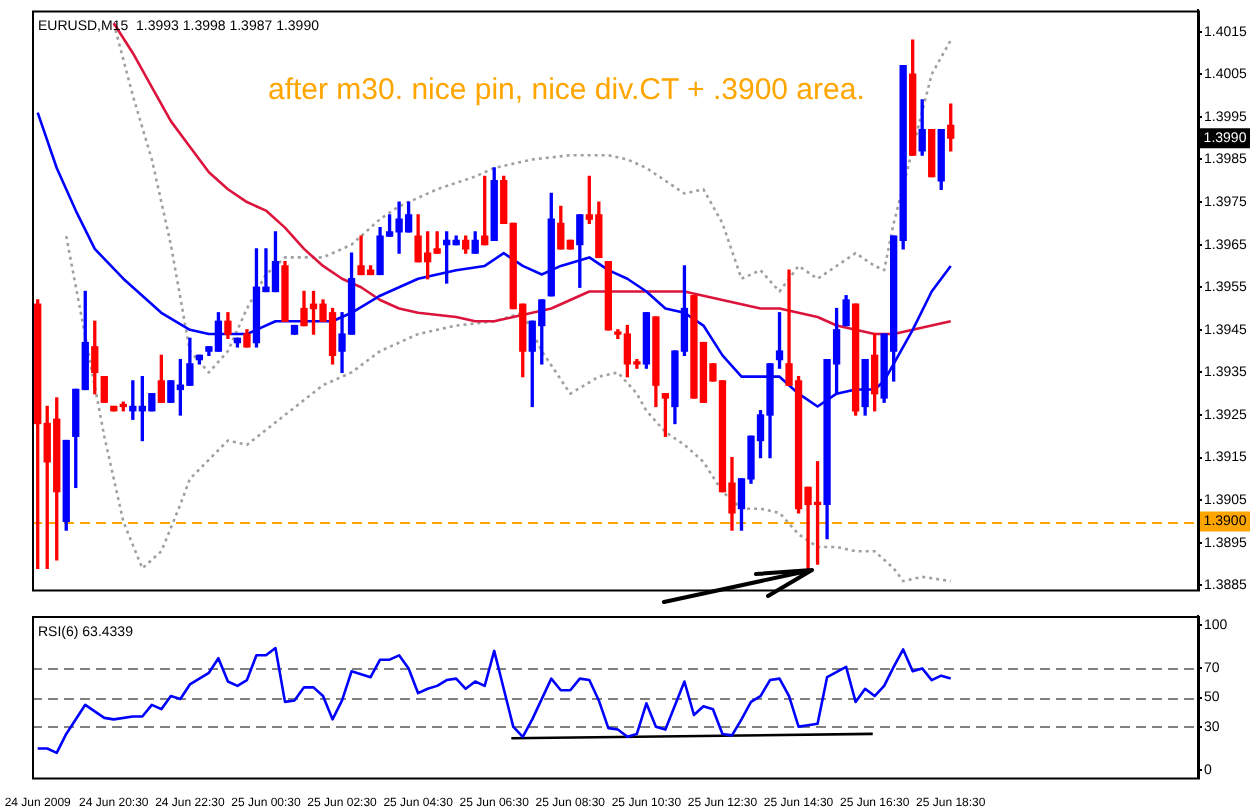 The height and width of the screenshot is (812, 1250). What do you see at coordinates (566, 89) in the screenshot?
I see `annotation: after m30. nice pin, nice div.CT + .3900 area.` at bounding box center [566, 89].